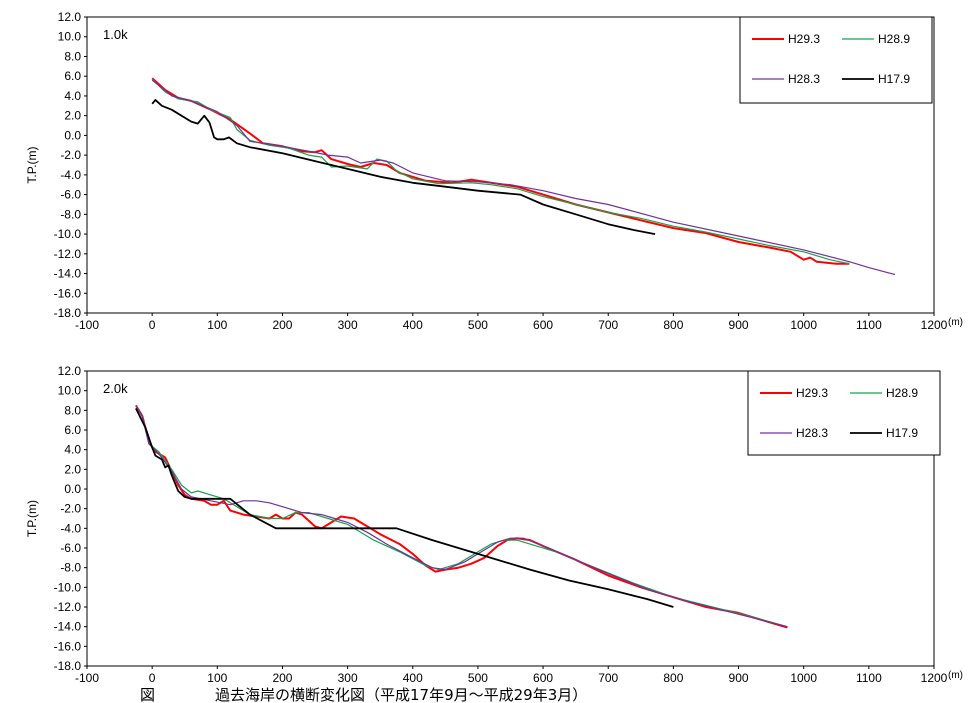 The width and height of the screenshot is (968, 703). What do you see at coordinates (115, 388) in the screenshot?
I see `chart-title: 2.0k` at bounding box center [115, 388].